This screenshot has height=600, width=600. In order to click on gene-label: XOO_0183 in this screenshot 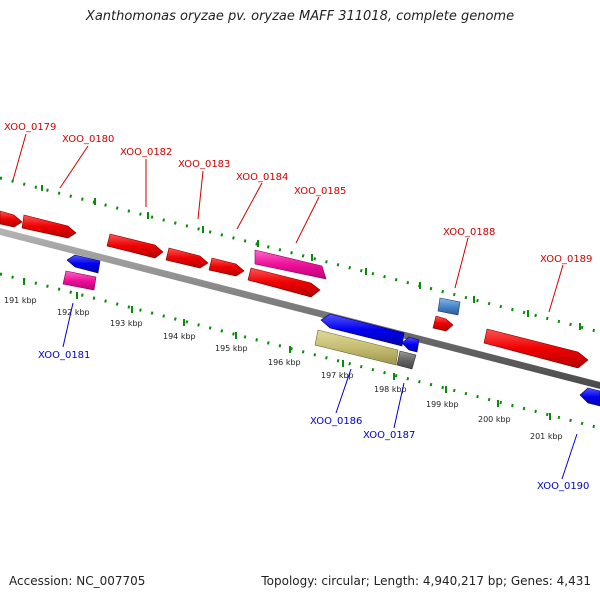, I will do `click(204, 164)`.